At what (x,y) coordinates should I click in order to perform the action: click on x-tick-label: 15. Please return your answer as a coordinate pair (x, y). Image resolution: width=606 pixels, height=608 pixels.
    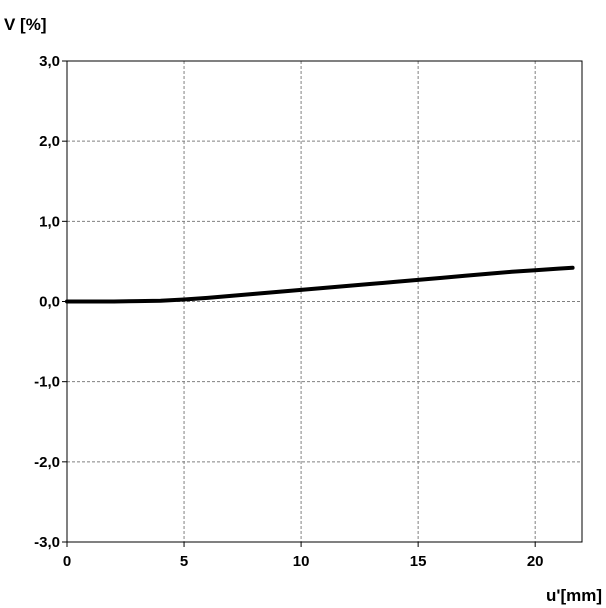
    Looking at the image, I should click on (418, 561).